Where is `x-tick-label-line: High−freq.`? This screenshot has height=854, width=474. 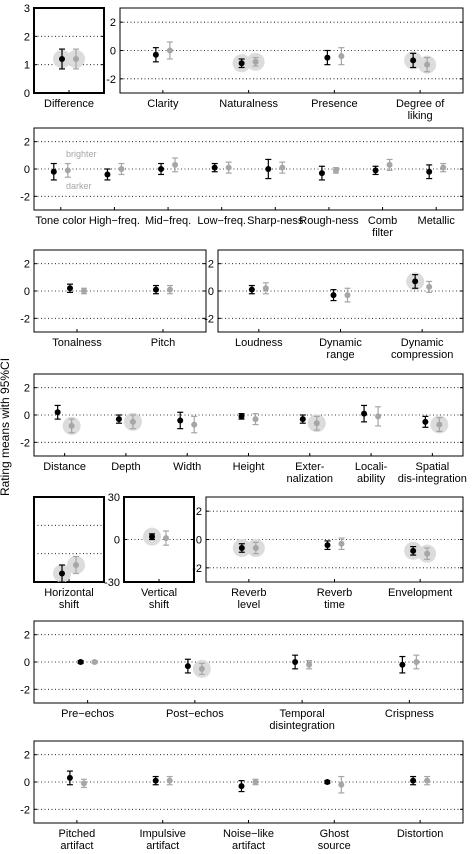
x-tick-label-line: High−freq. is located at coordinates (114, 221).